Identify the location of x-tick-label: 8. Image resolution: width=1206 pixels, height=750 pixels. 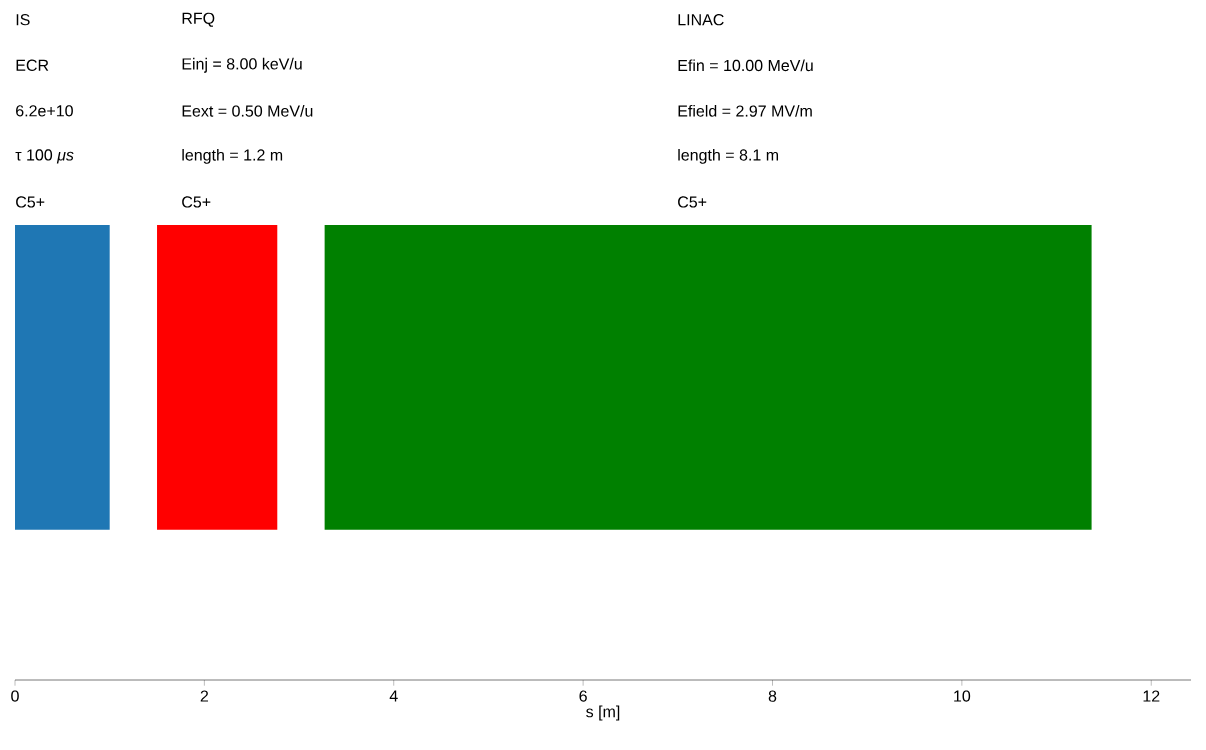
(772, 696).